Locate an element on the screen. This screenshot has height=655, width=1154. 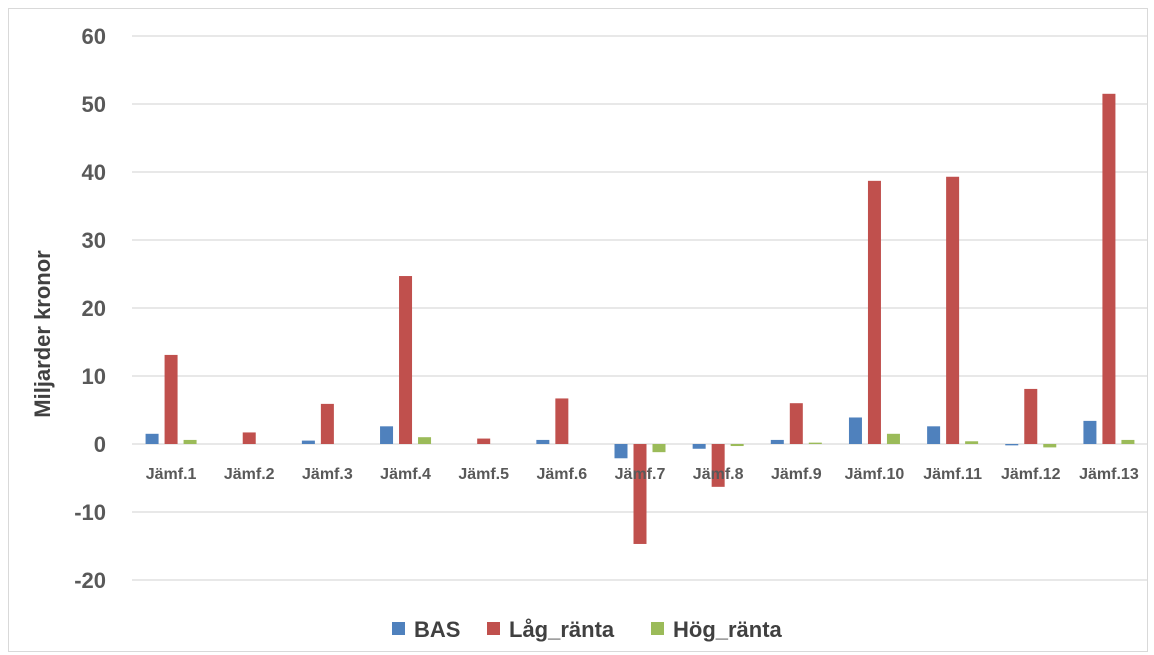
x-tick-label: Jämf.7 is located at coordinates (640, 474).